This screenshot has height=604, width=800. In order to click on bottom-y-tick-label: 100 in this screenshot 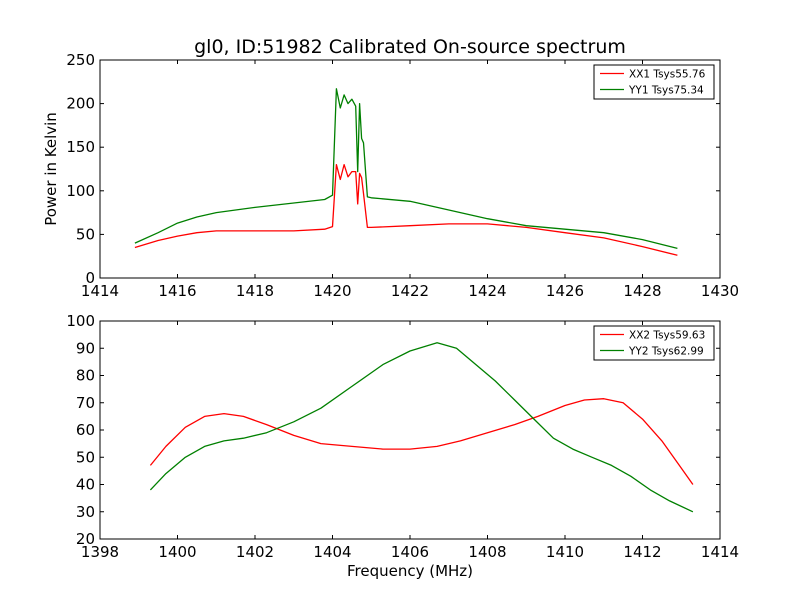, I will do `click(80, 321)`.